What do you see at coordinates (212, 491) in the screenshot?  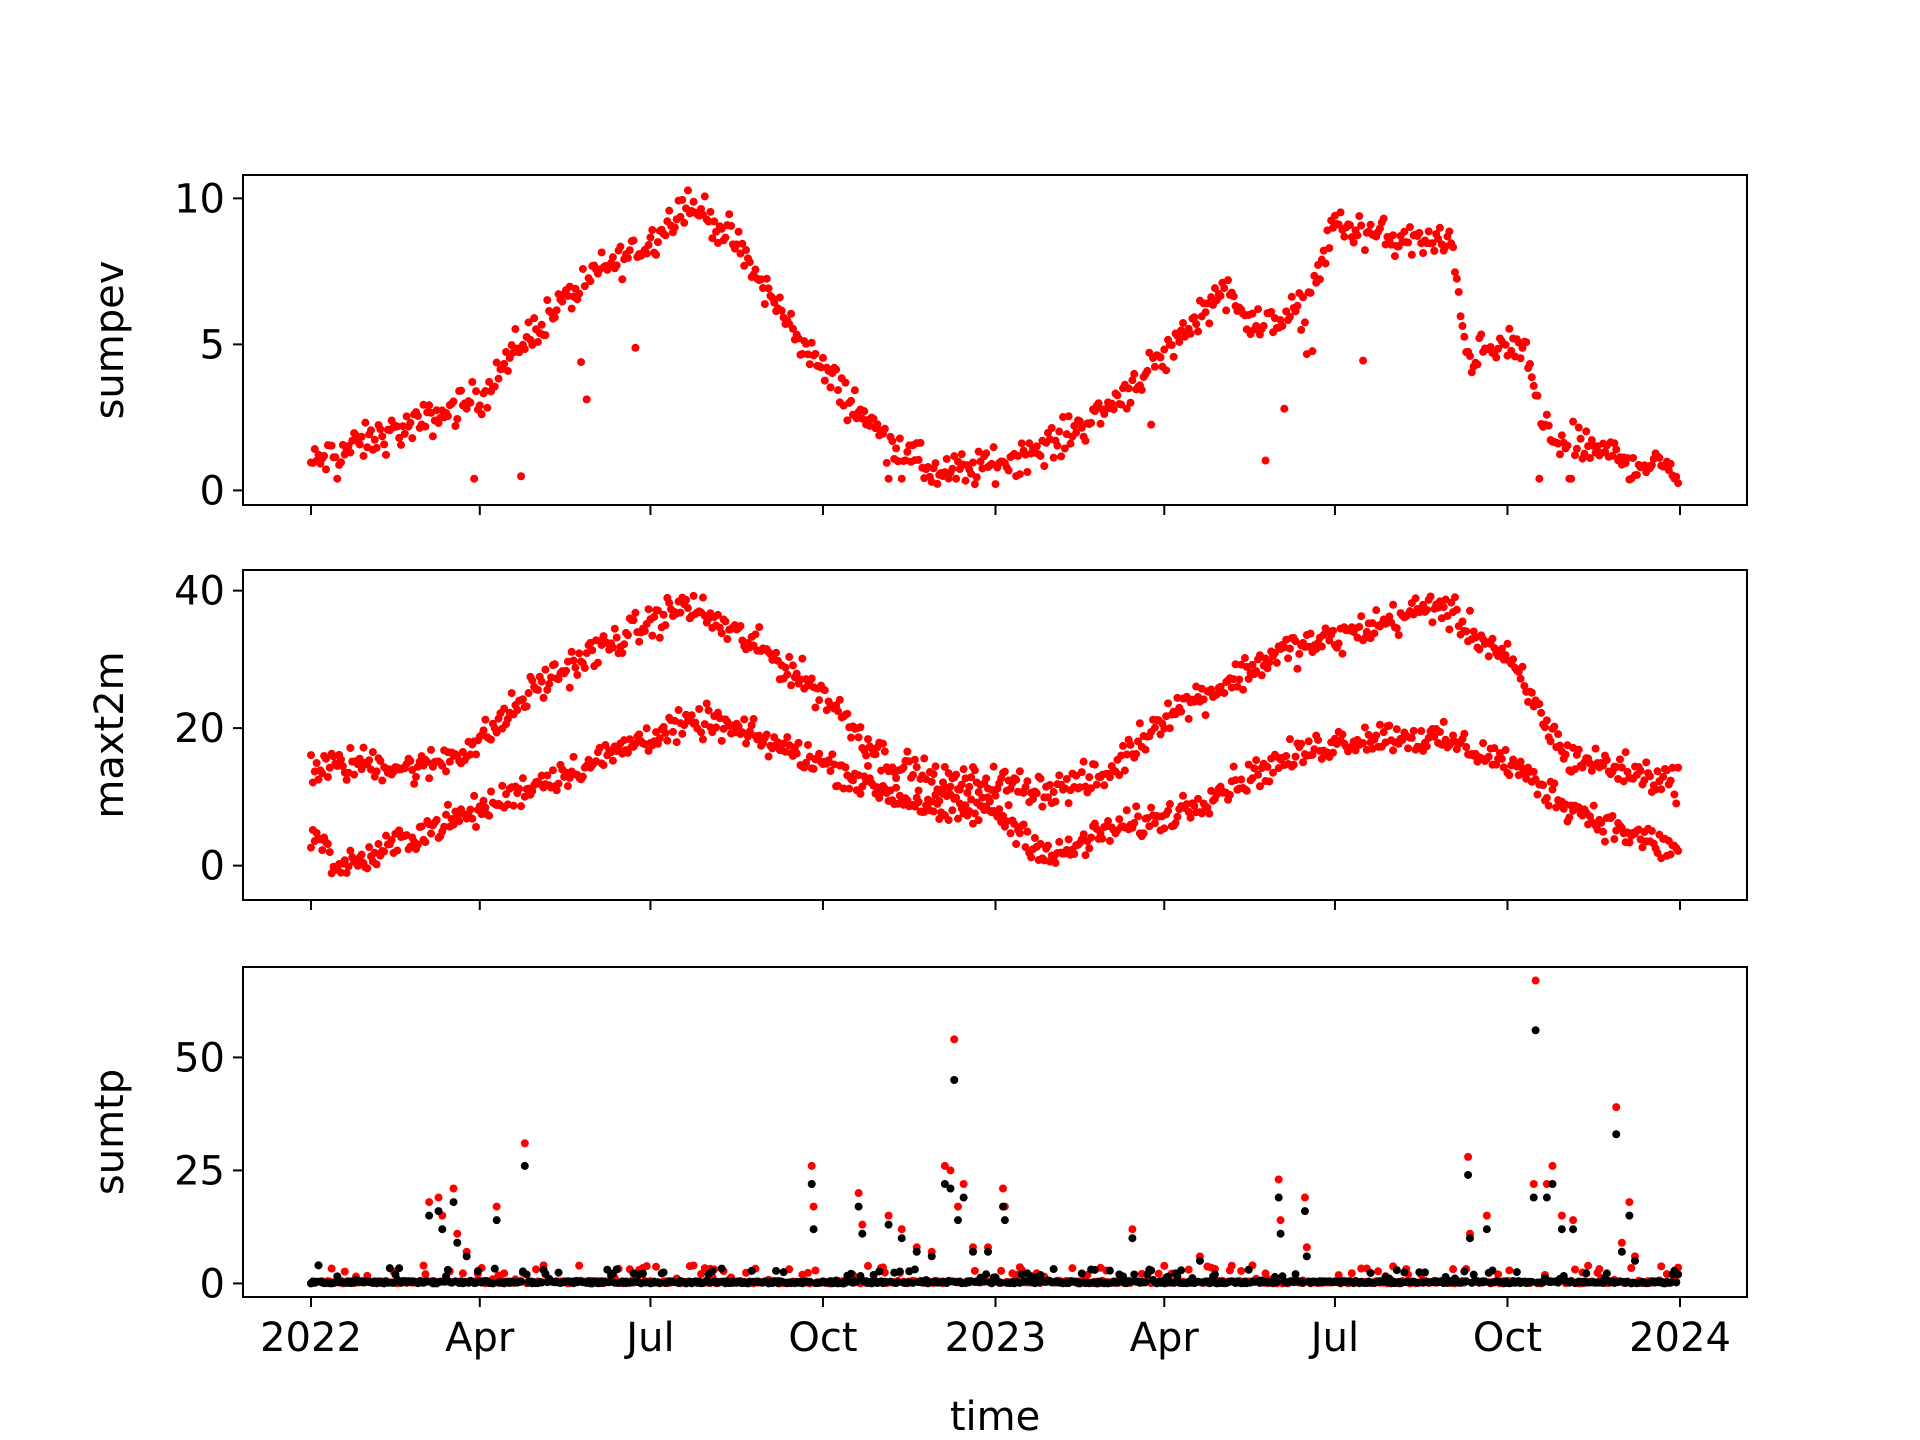 I see `y-tick-label: 0` at bounding box center [212, 491].